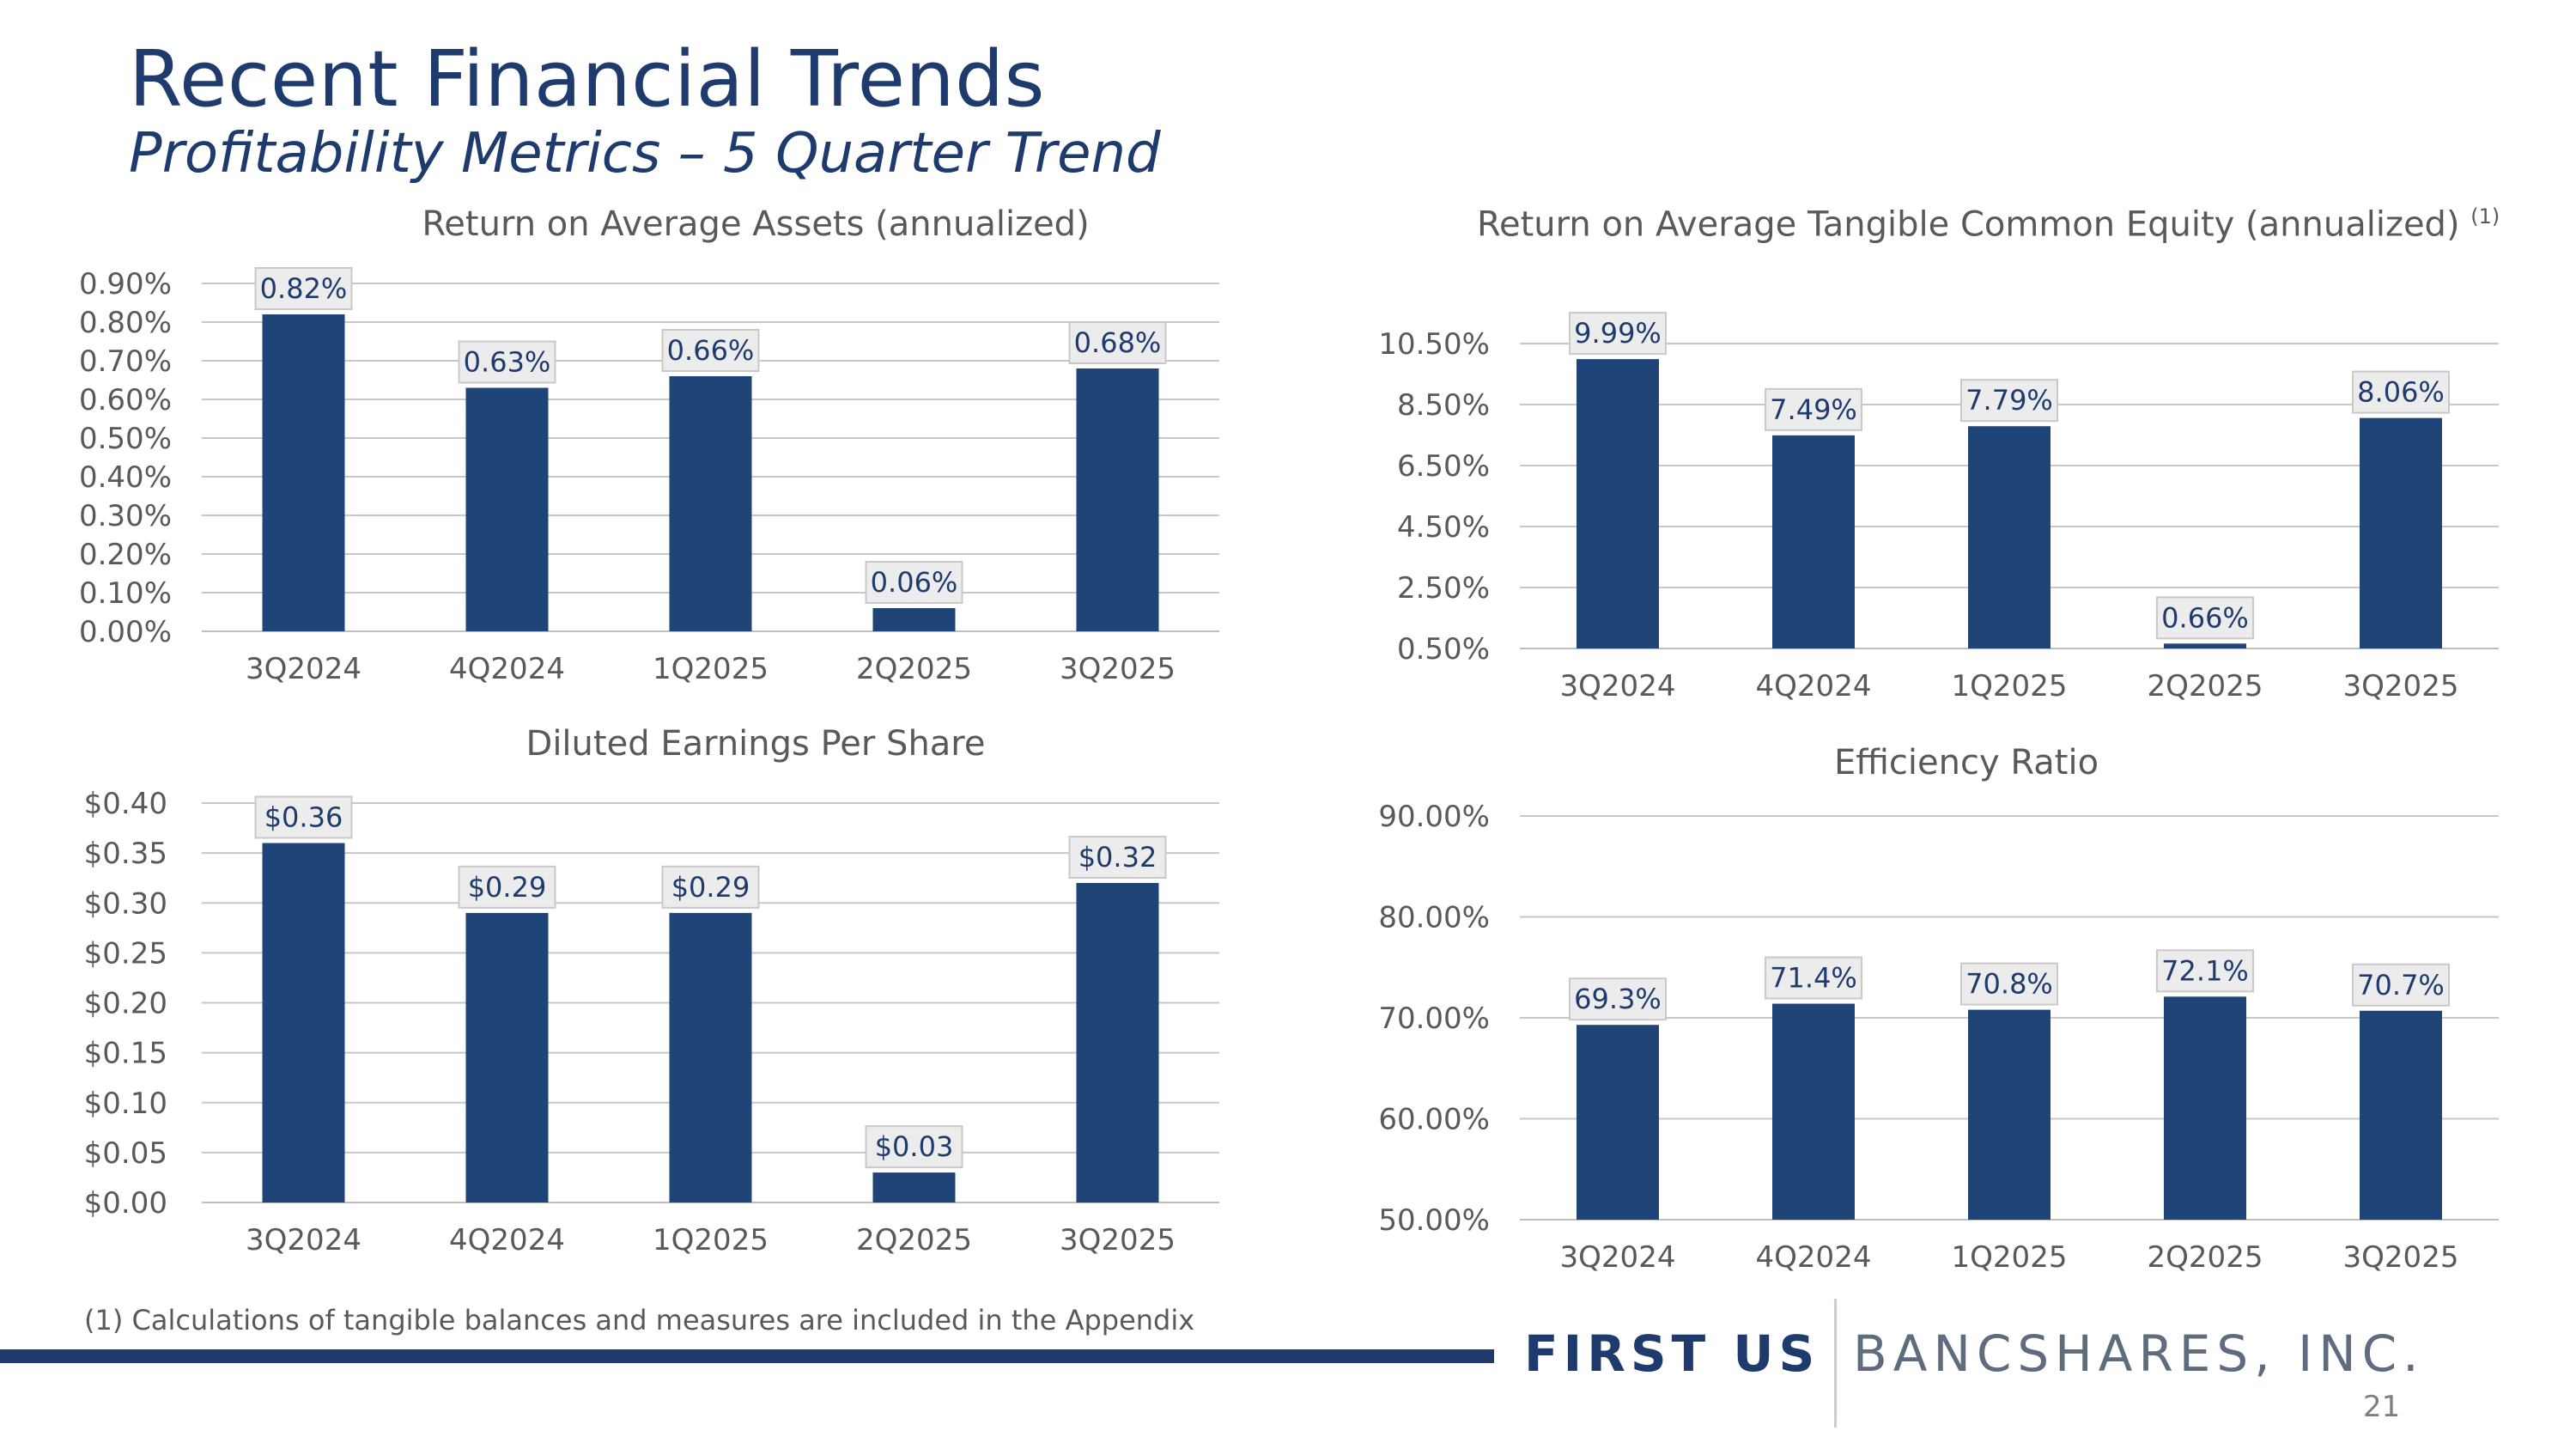 Image resolution: width=2576 pixels, height=1449 pixels. I want to click on data-label: 69.3%, so click(1618, 999).